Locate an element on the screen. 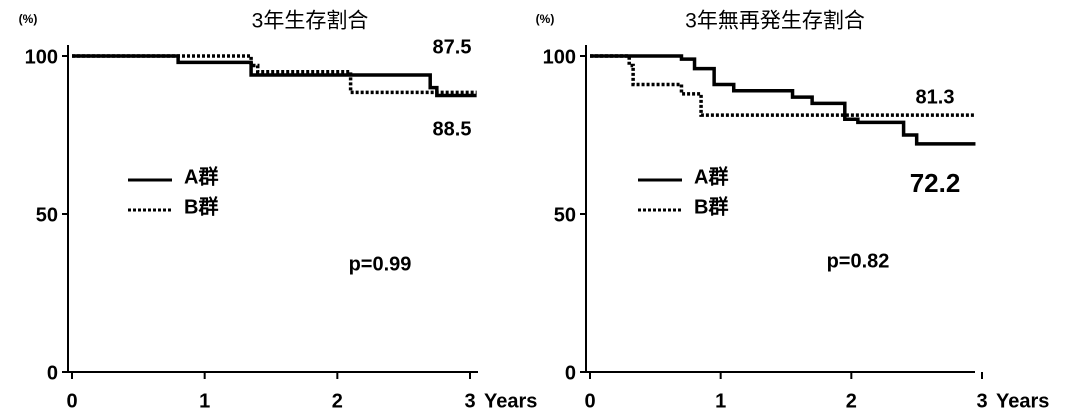 The image size is (1070, 415). annotation: 81.3 is located at coordinates (935, 97).